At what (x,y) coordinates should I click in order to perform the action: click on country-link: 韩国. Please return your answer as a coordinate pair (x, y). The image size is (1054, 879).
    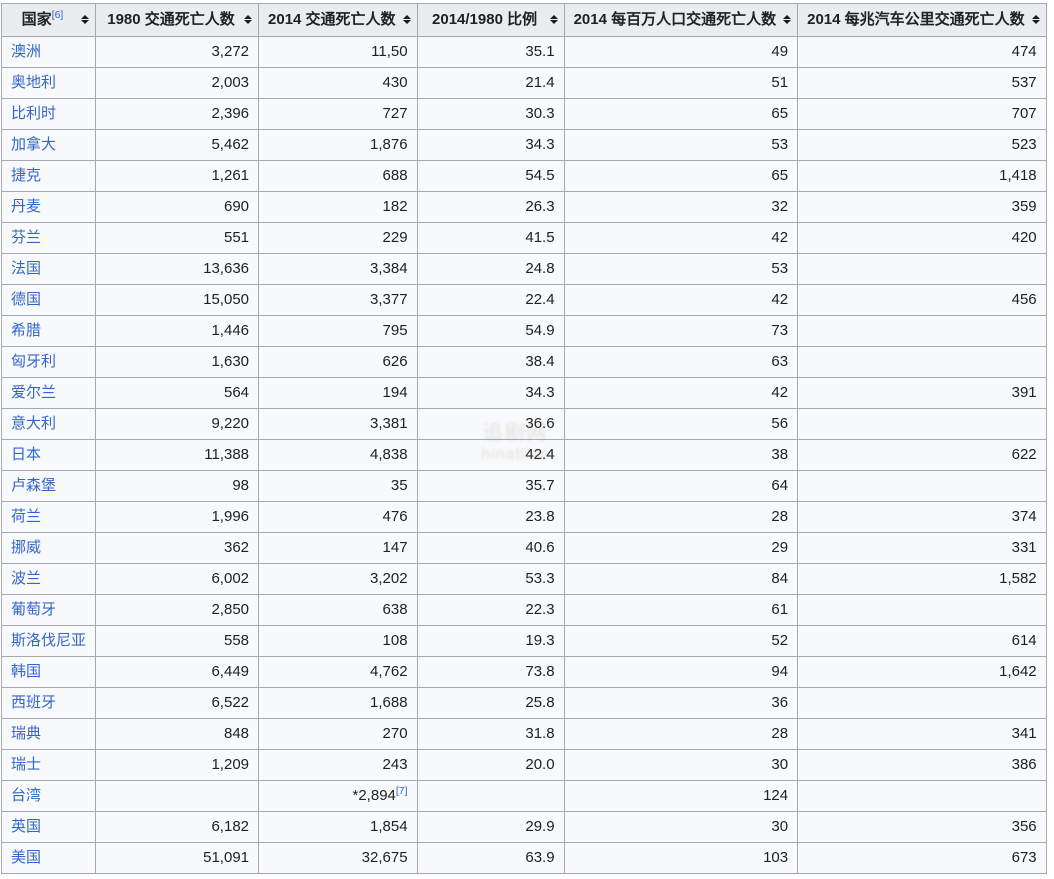
    Looking at the image, I should click on (26, 671).